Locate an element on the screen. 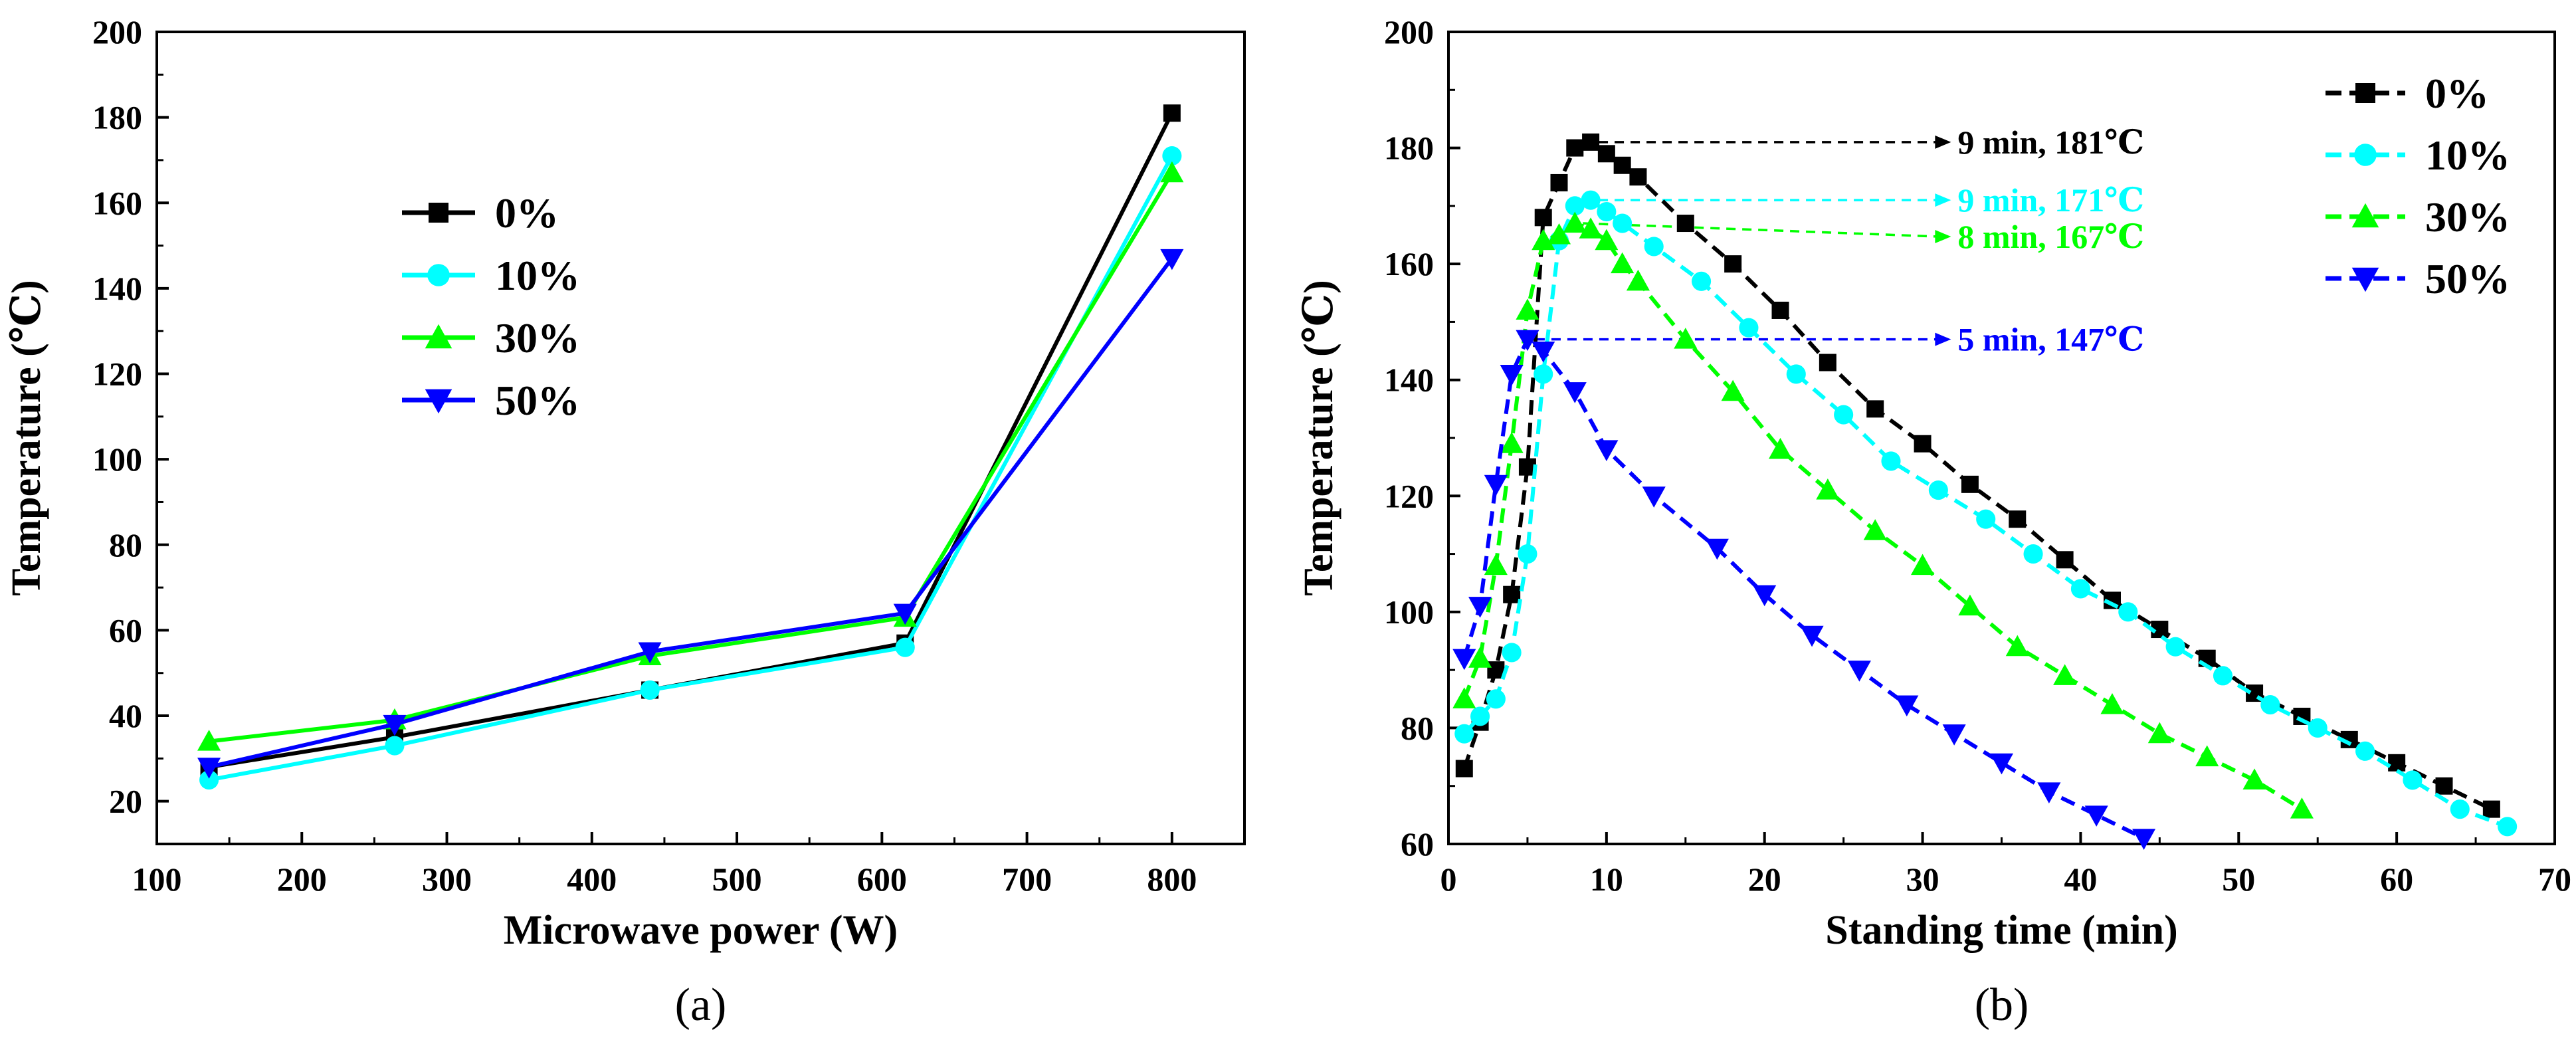  annotation-label: 9 min, 181℃ is located at coordinates (2050, 142).